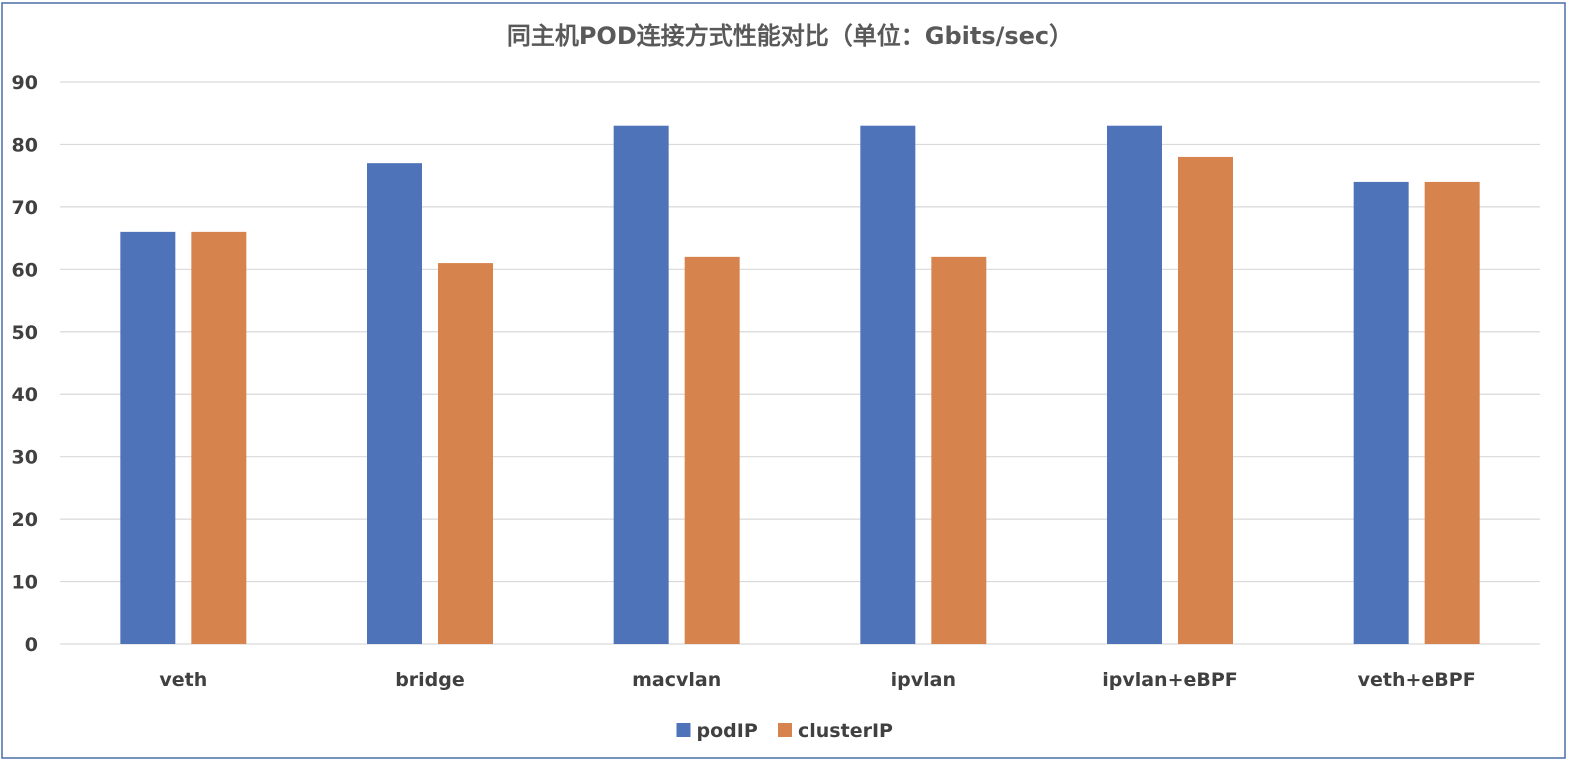 The image size is (1594, 770). Describe the element at coordinates (1381, 412) in the screenshot. I see `bar-podIP-veth+eBPF` at that location.